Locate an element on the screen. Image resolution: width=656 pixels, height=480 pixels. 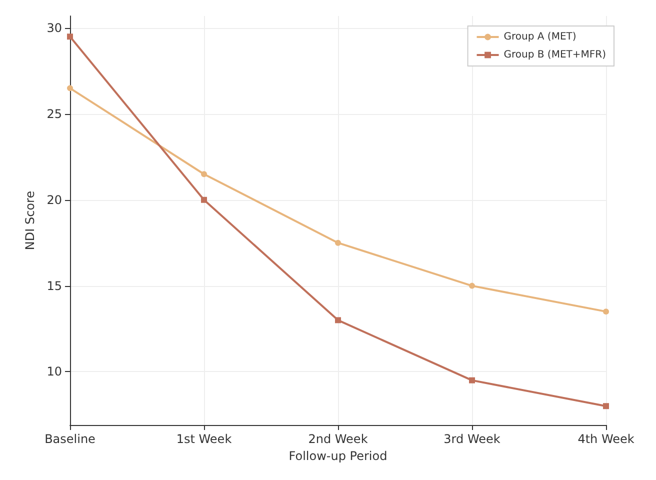
y-tick-label: 20 is located at coordinates (54, 199).